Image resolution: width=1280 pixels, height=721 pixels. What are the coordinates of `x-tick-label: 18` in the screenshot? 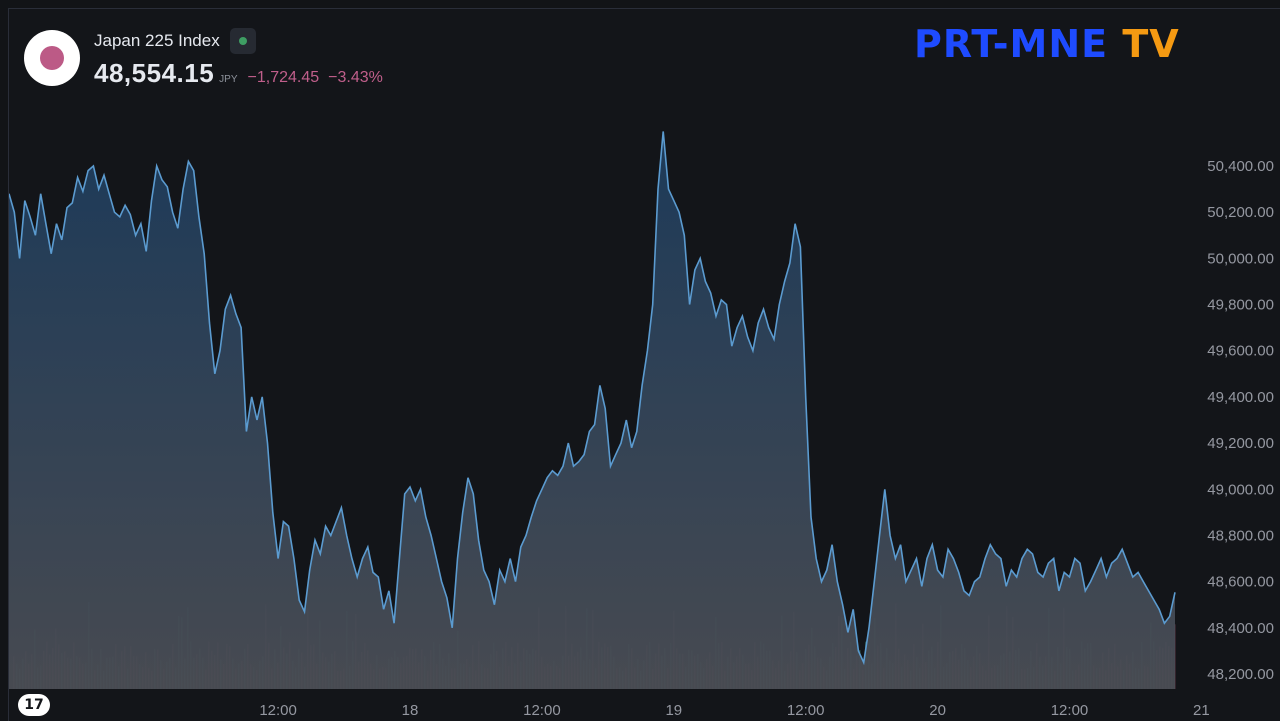 It's located at (410, 710).